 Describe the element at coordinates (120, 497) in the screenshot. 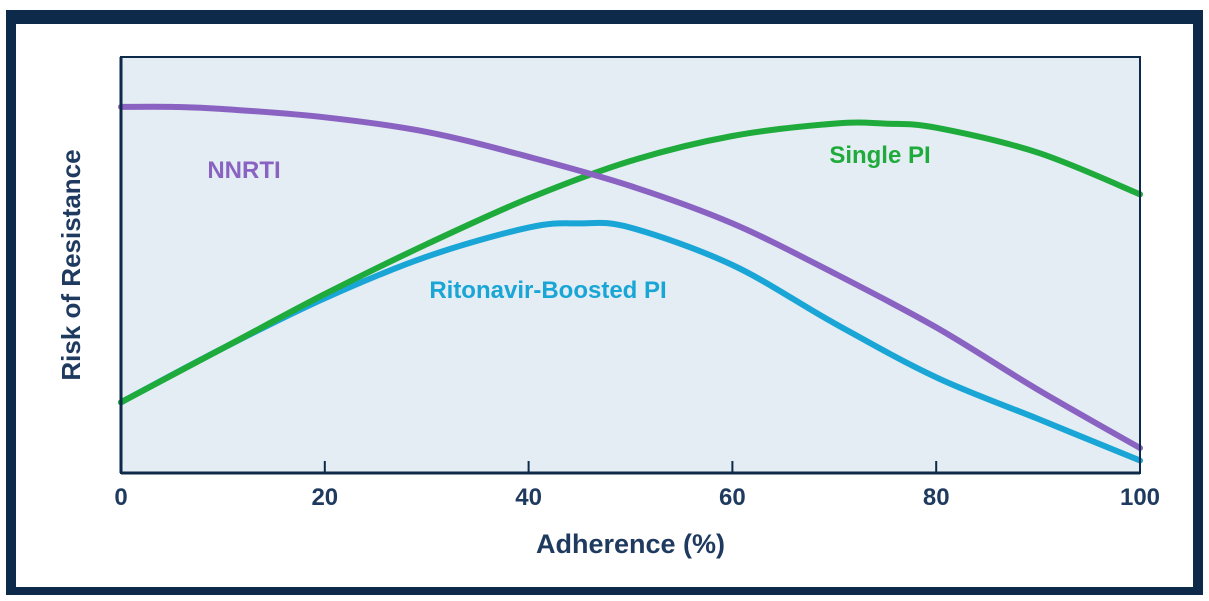

I see `x-tick-label: 0` at that location.